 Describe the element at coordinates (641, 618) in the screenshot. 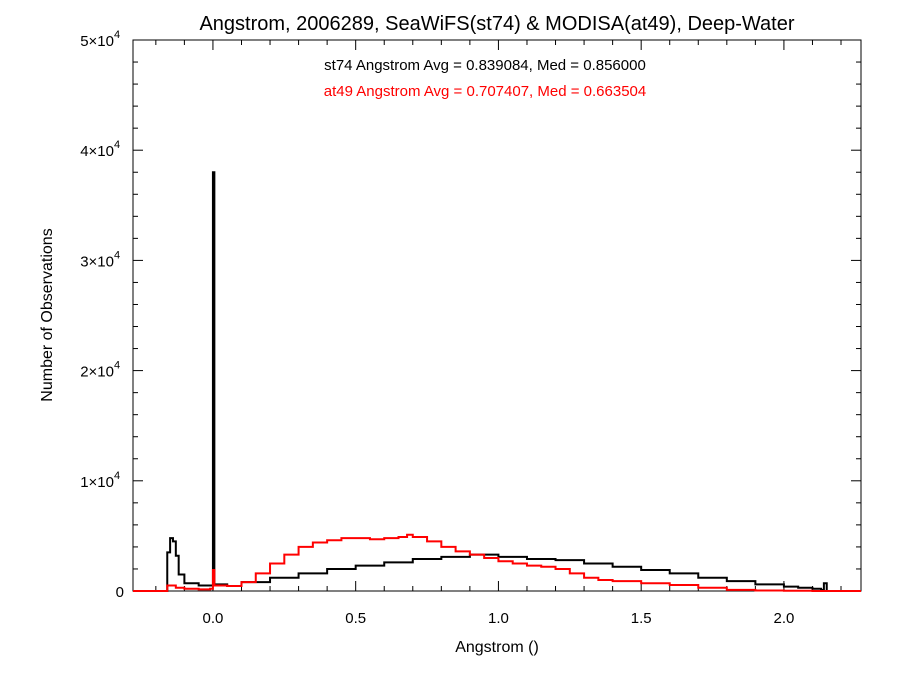

I see `x-tick-label: 1.5` at that location.